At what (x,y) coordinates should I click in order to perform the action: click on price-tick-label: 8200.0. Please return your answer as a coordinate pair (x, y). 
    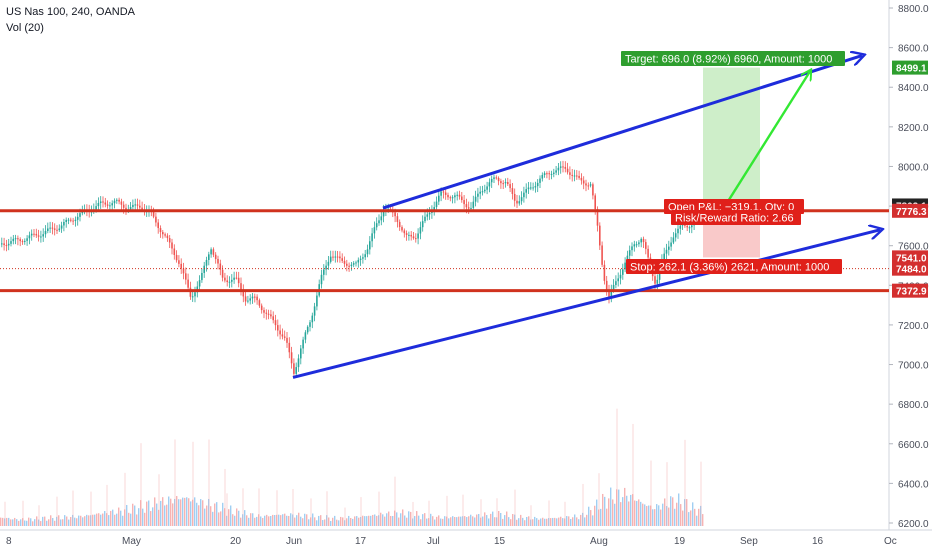
    Looking at the image, I should click on (913, 128).